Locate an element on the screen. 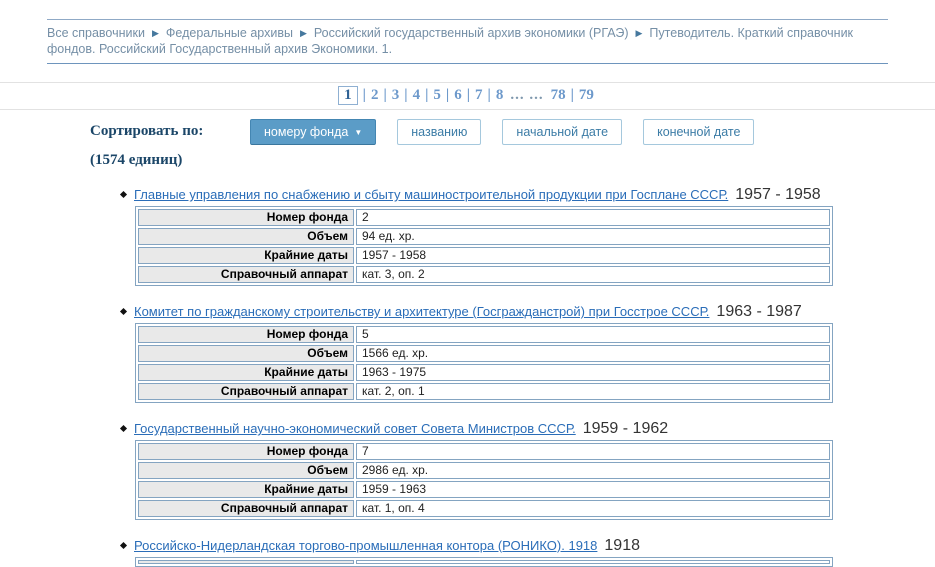 The width and height of the screenshot is (935, 567). pagination-page-link: 2 is located at coordinates (374, 95).